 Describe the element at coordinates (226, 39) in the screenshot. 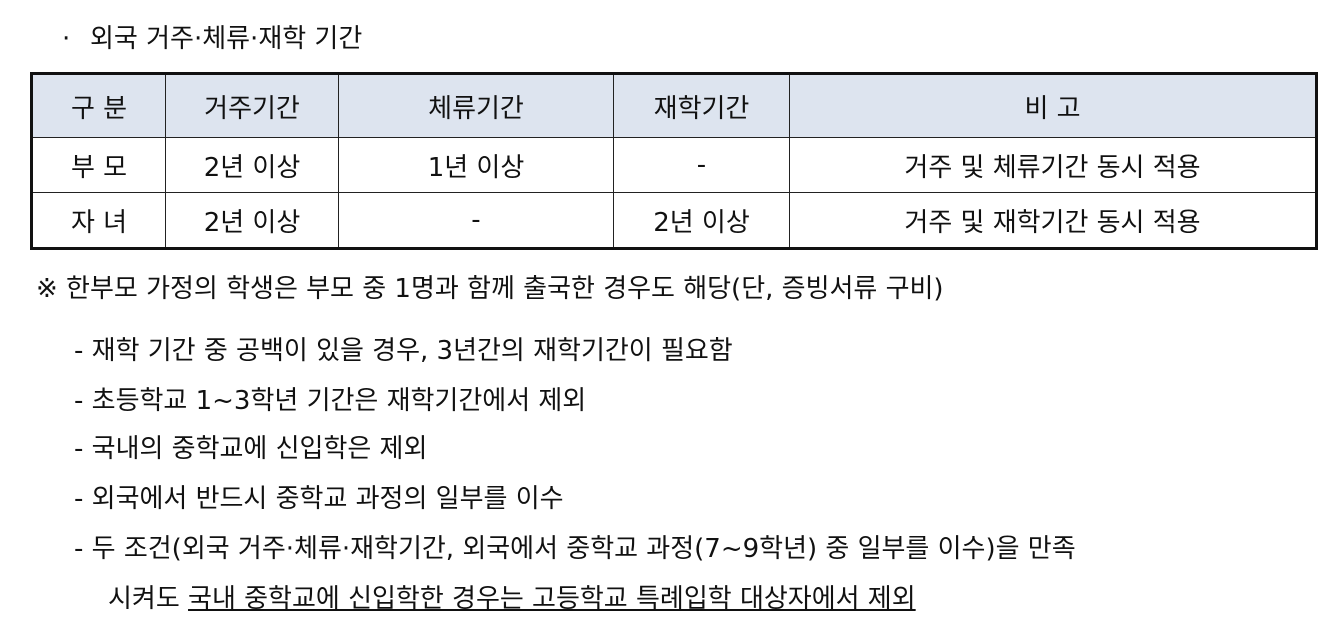

I see `section-title-text: 외국 거주·체류·재학 기간` at that location.